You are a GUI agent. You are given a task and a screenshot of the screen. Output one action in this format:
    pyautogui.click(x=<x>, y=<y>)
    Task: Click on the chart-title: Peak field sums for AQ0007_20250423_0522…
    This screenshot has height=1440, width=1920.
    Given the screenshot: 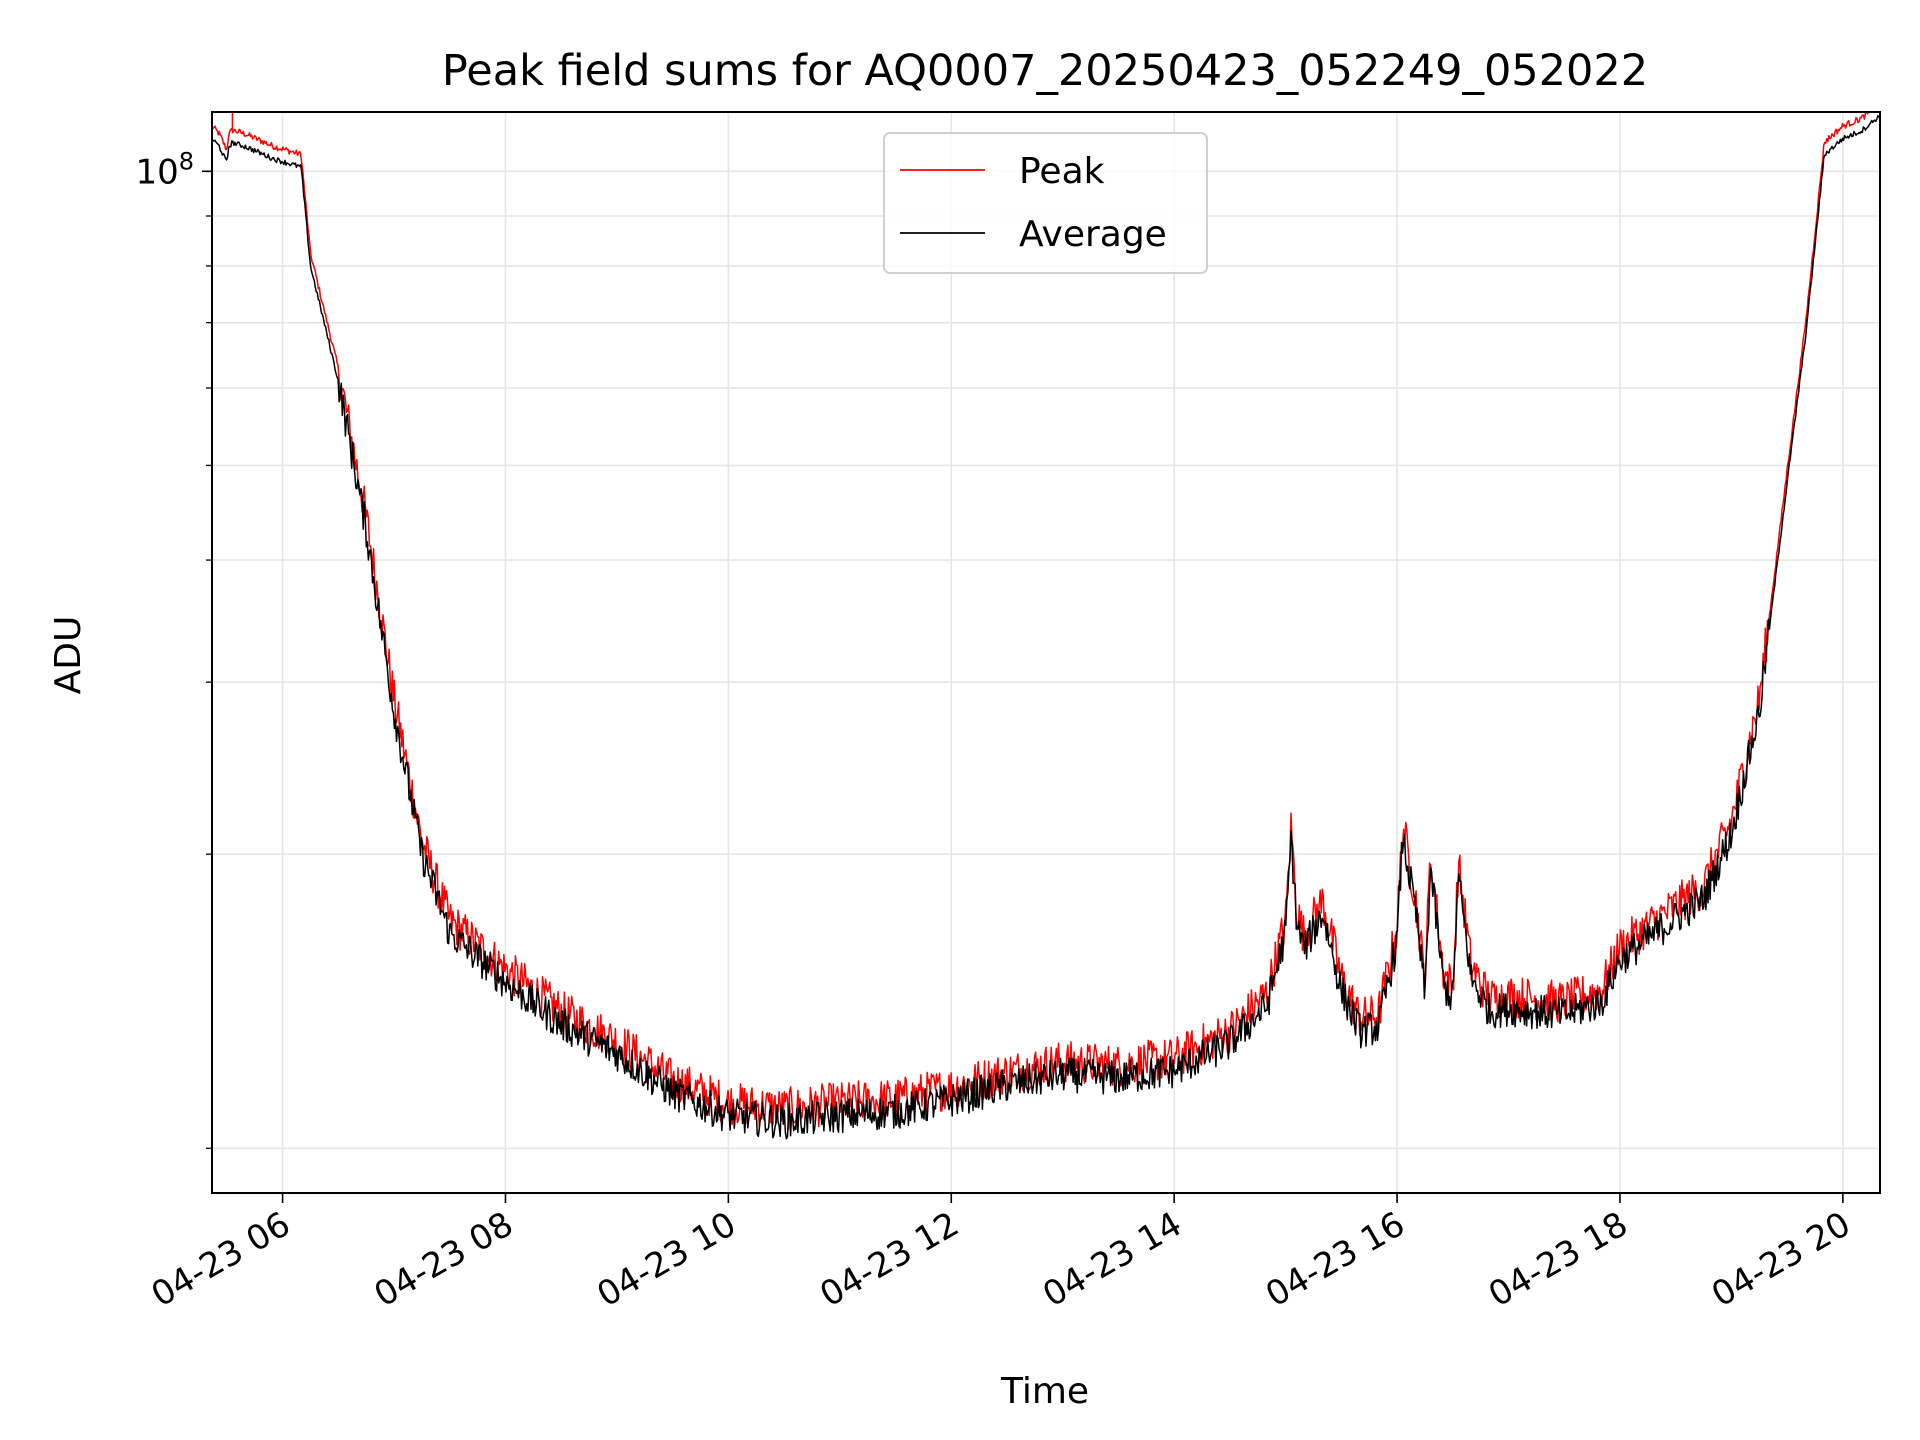 What is the action you would take?
    pyautogui.click(x=1045, y=71)
    